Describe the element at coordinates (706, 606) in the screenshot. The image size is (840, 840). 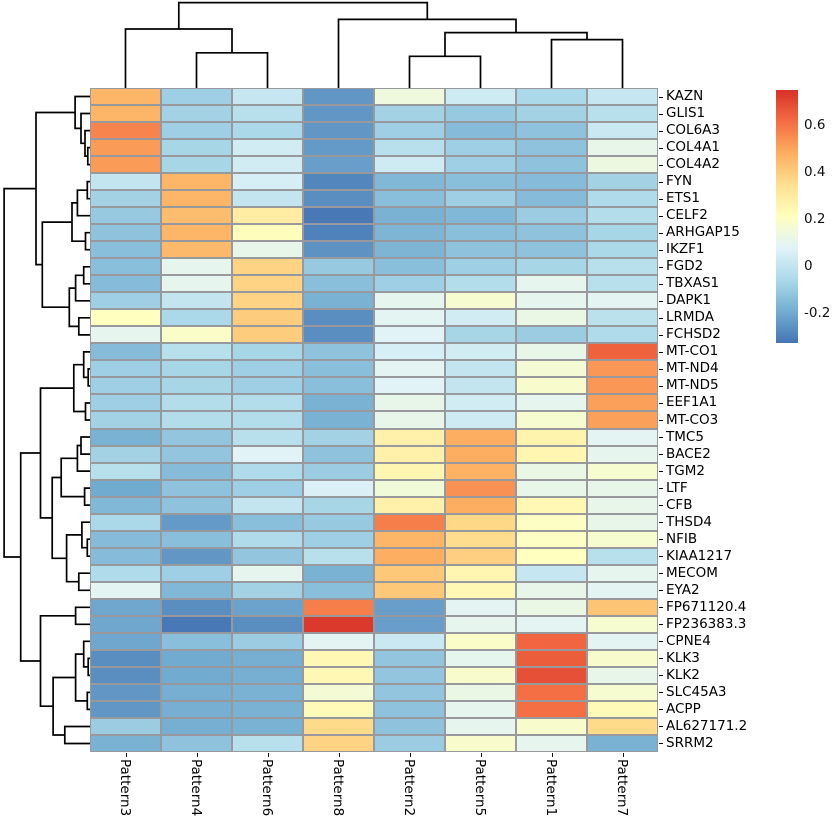
I see `row-label: FP671120.4` at that location.